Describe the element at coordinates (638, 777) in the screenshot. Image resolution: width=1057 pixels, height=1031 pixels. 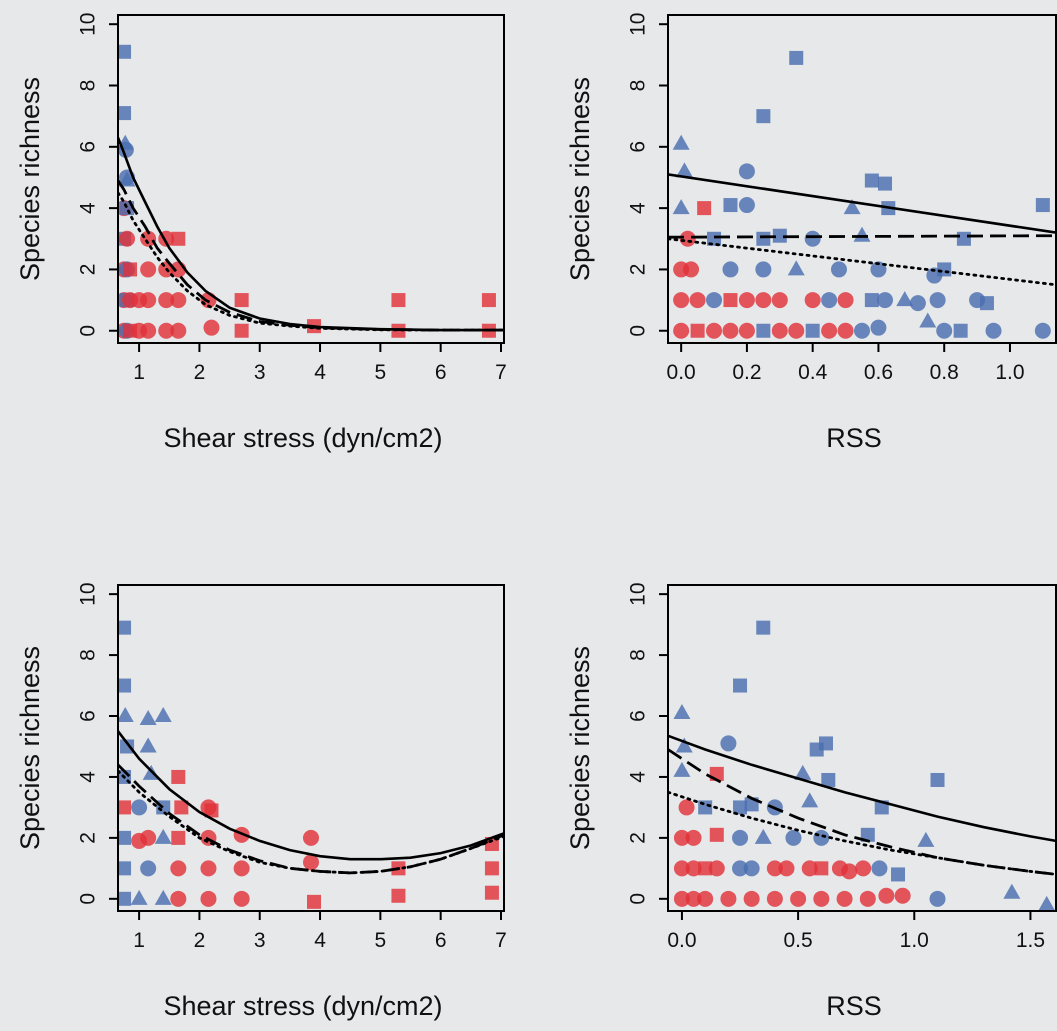
I see `y-tick-label: 4` at that location.